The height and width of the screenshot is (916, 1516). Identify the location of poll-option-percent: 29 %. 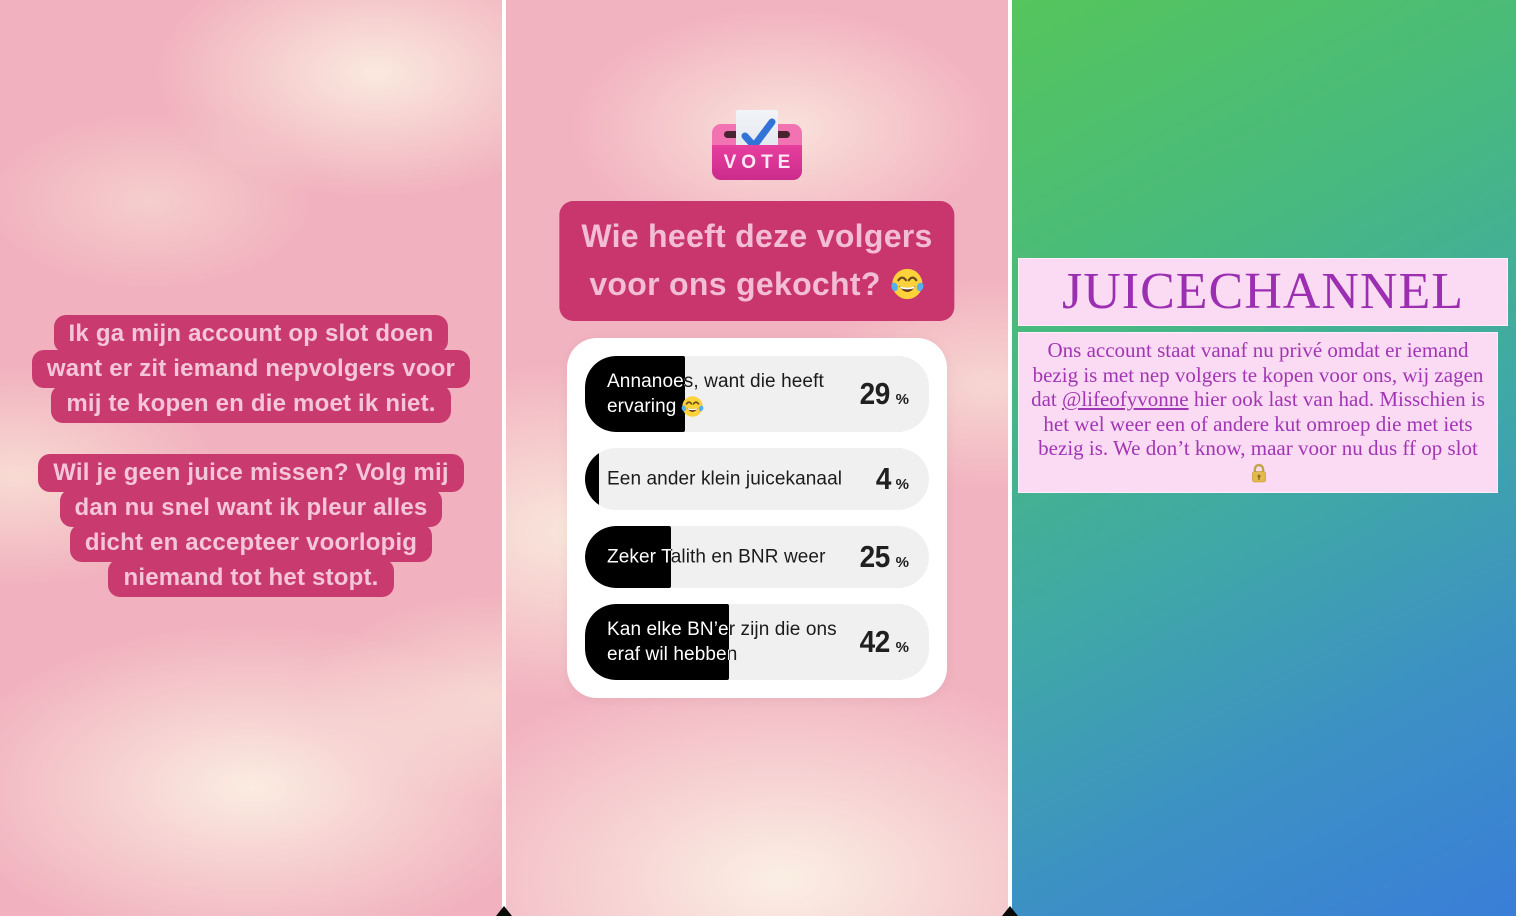
(884, 393).